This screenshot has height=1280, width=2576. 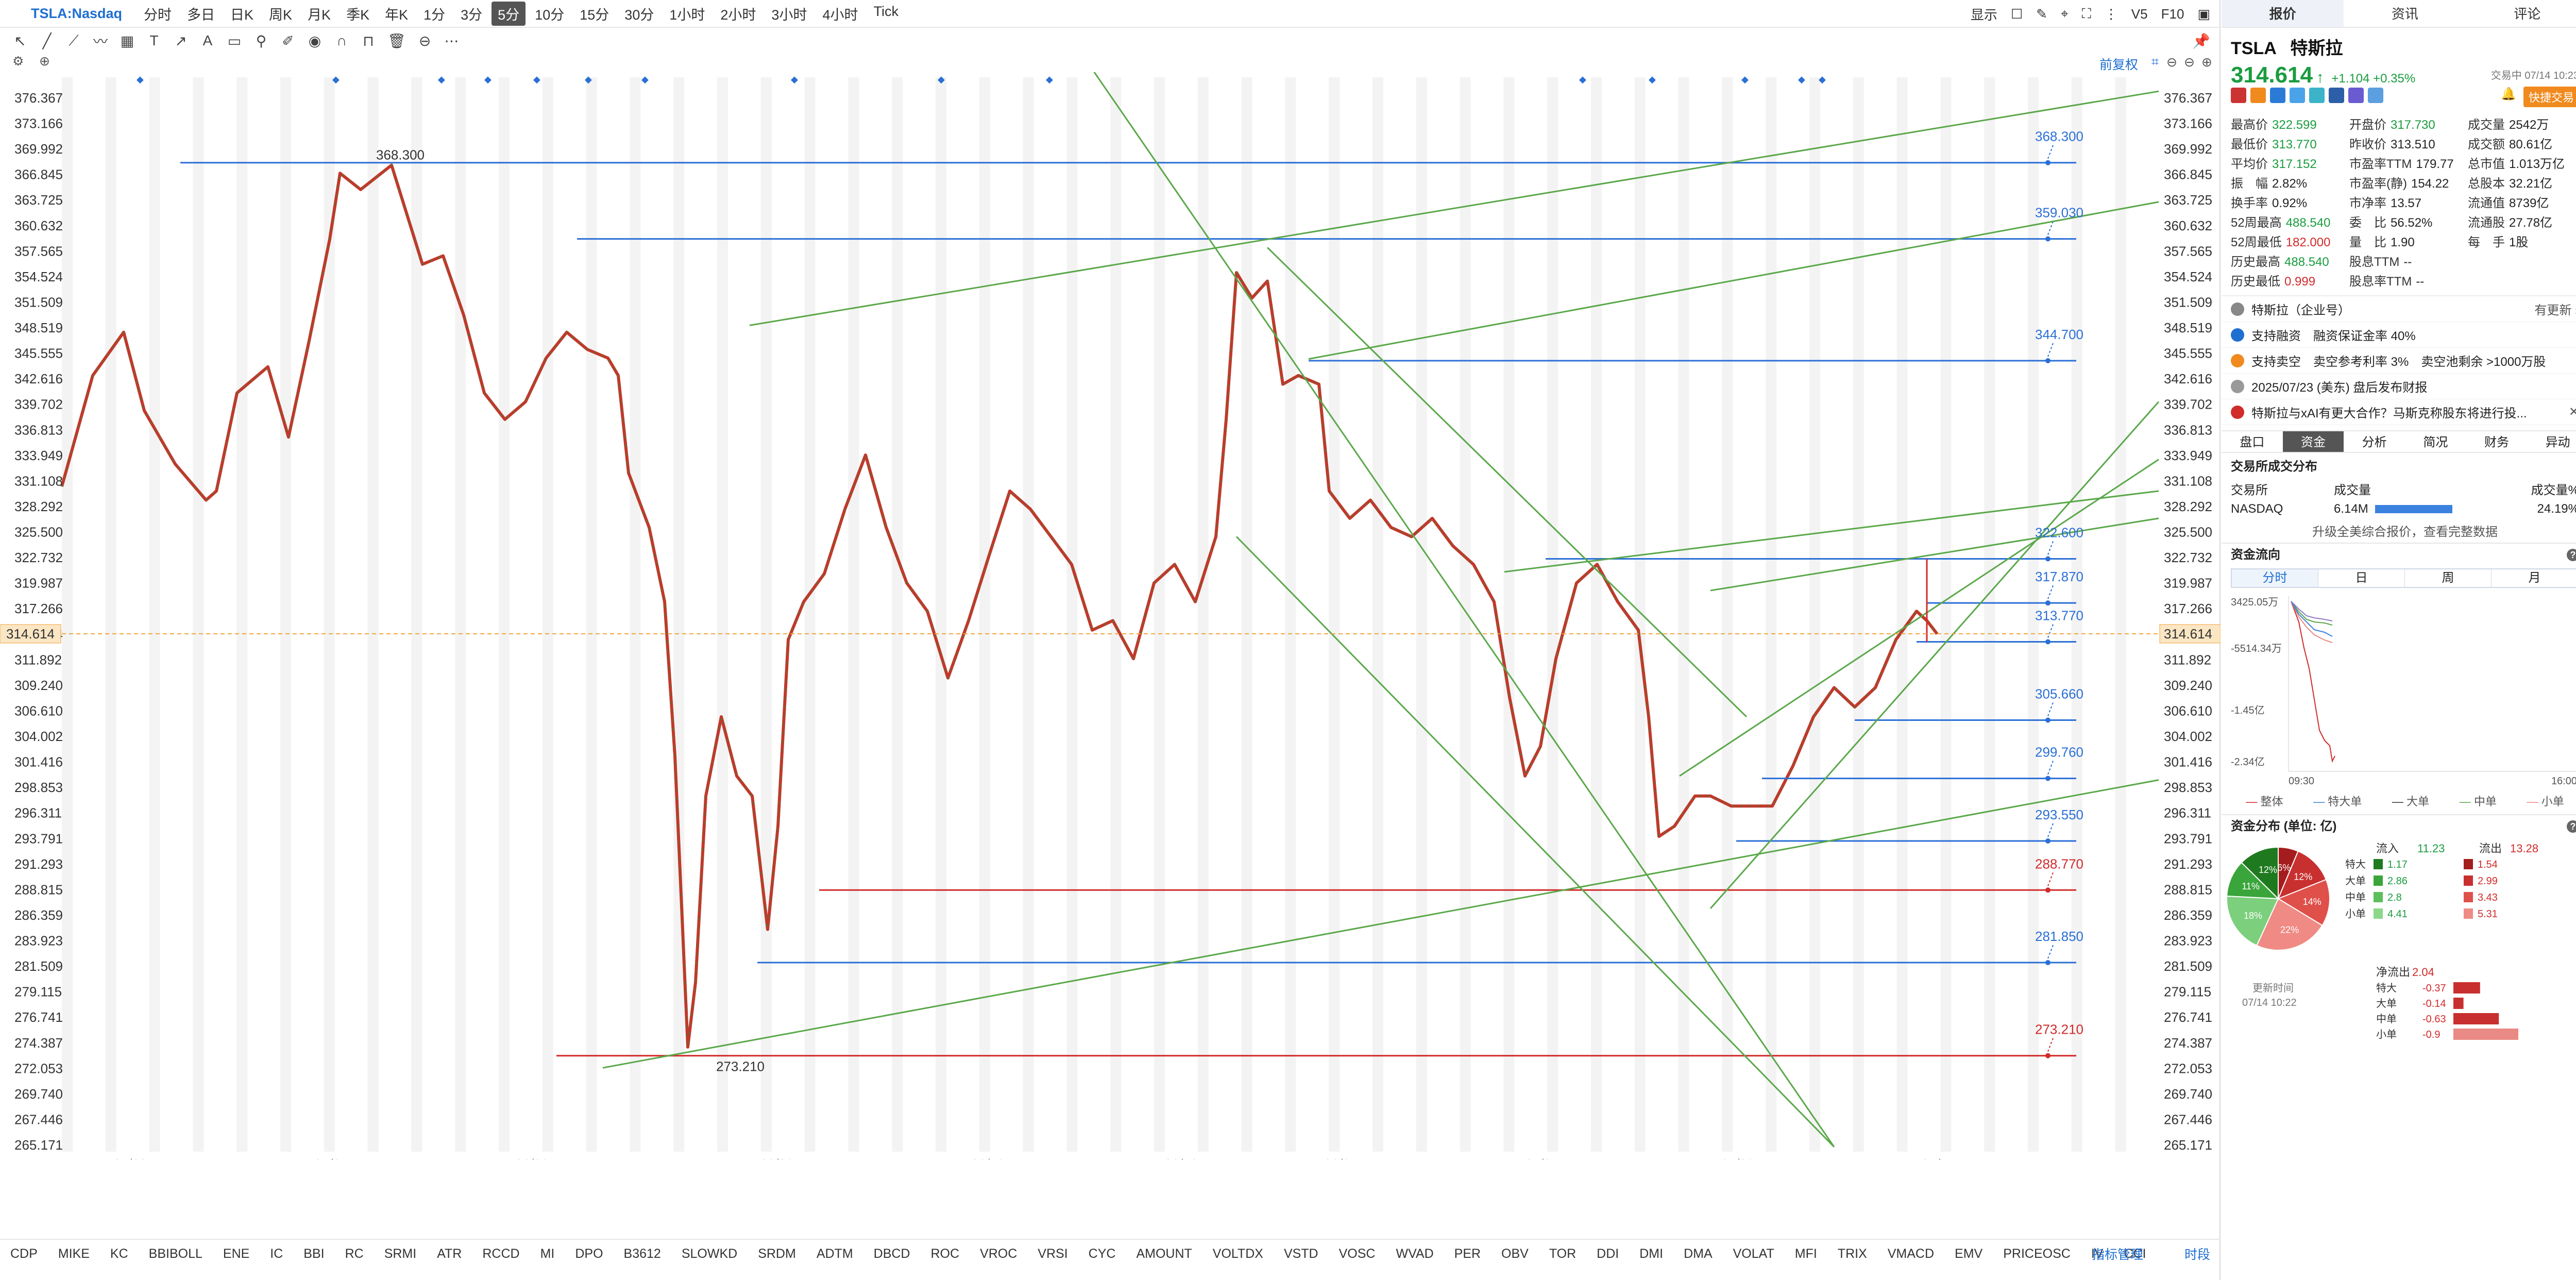 I want to click on flow-period-tab: 周, so click(x=2448, y=578).